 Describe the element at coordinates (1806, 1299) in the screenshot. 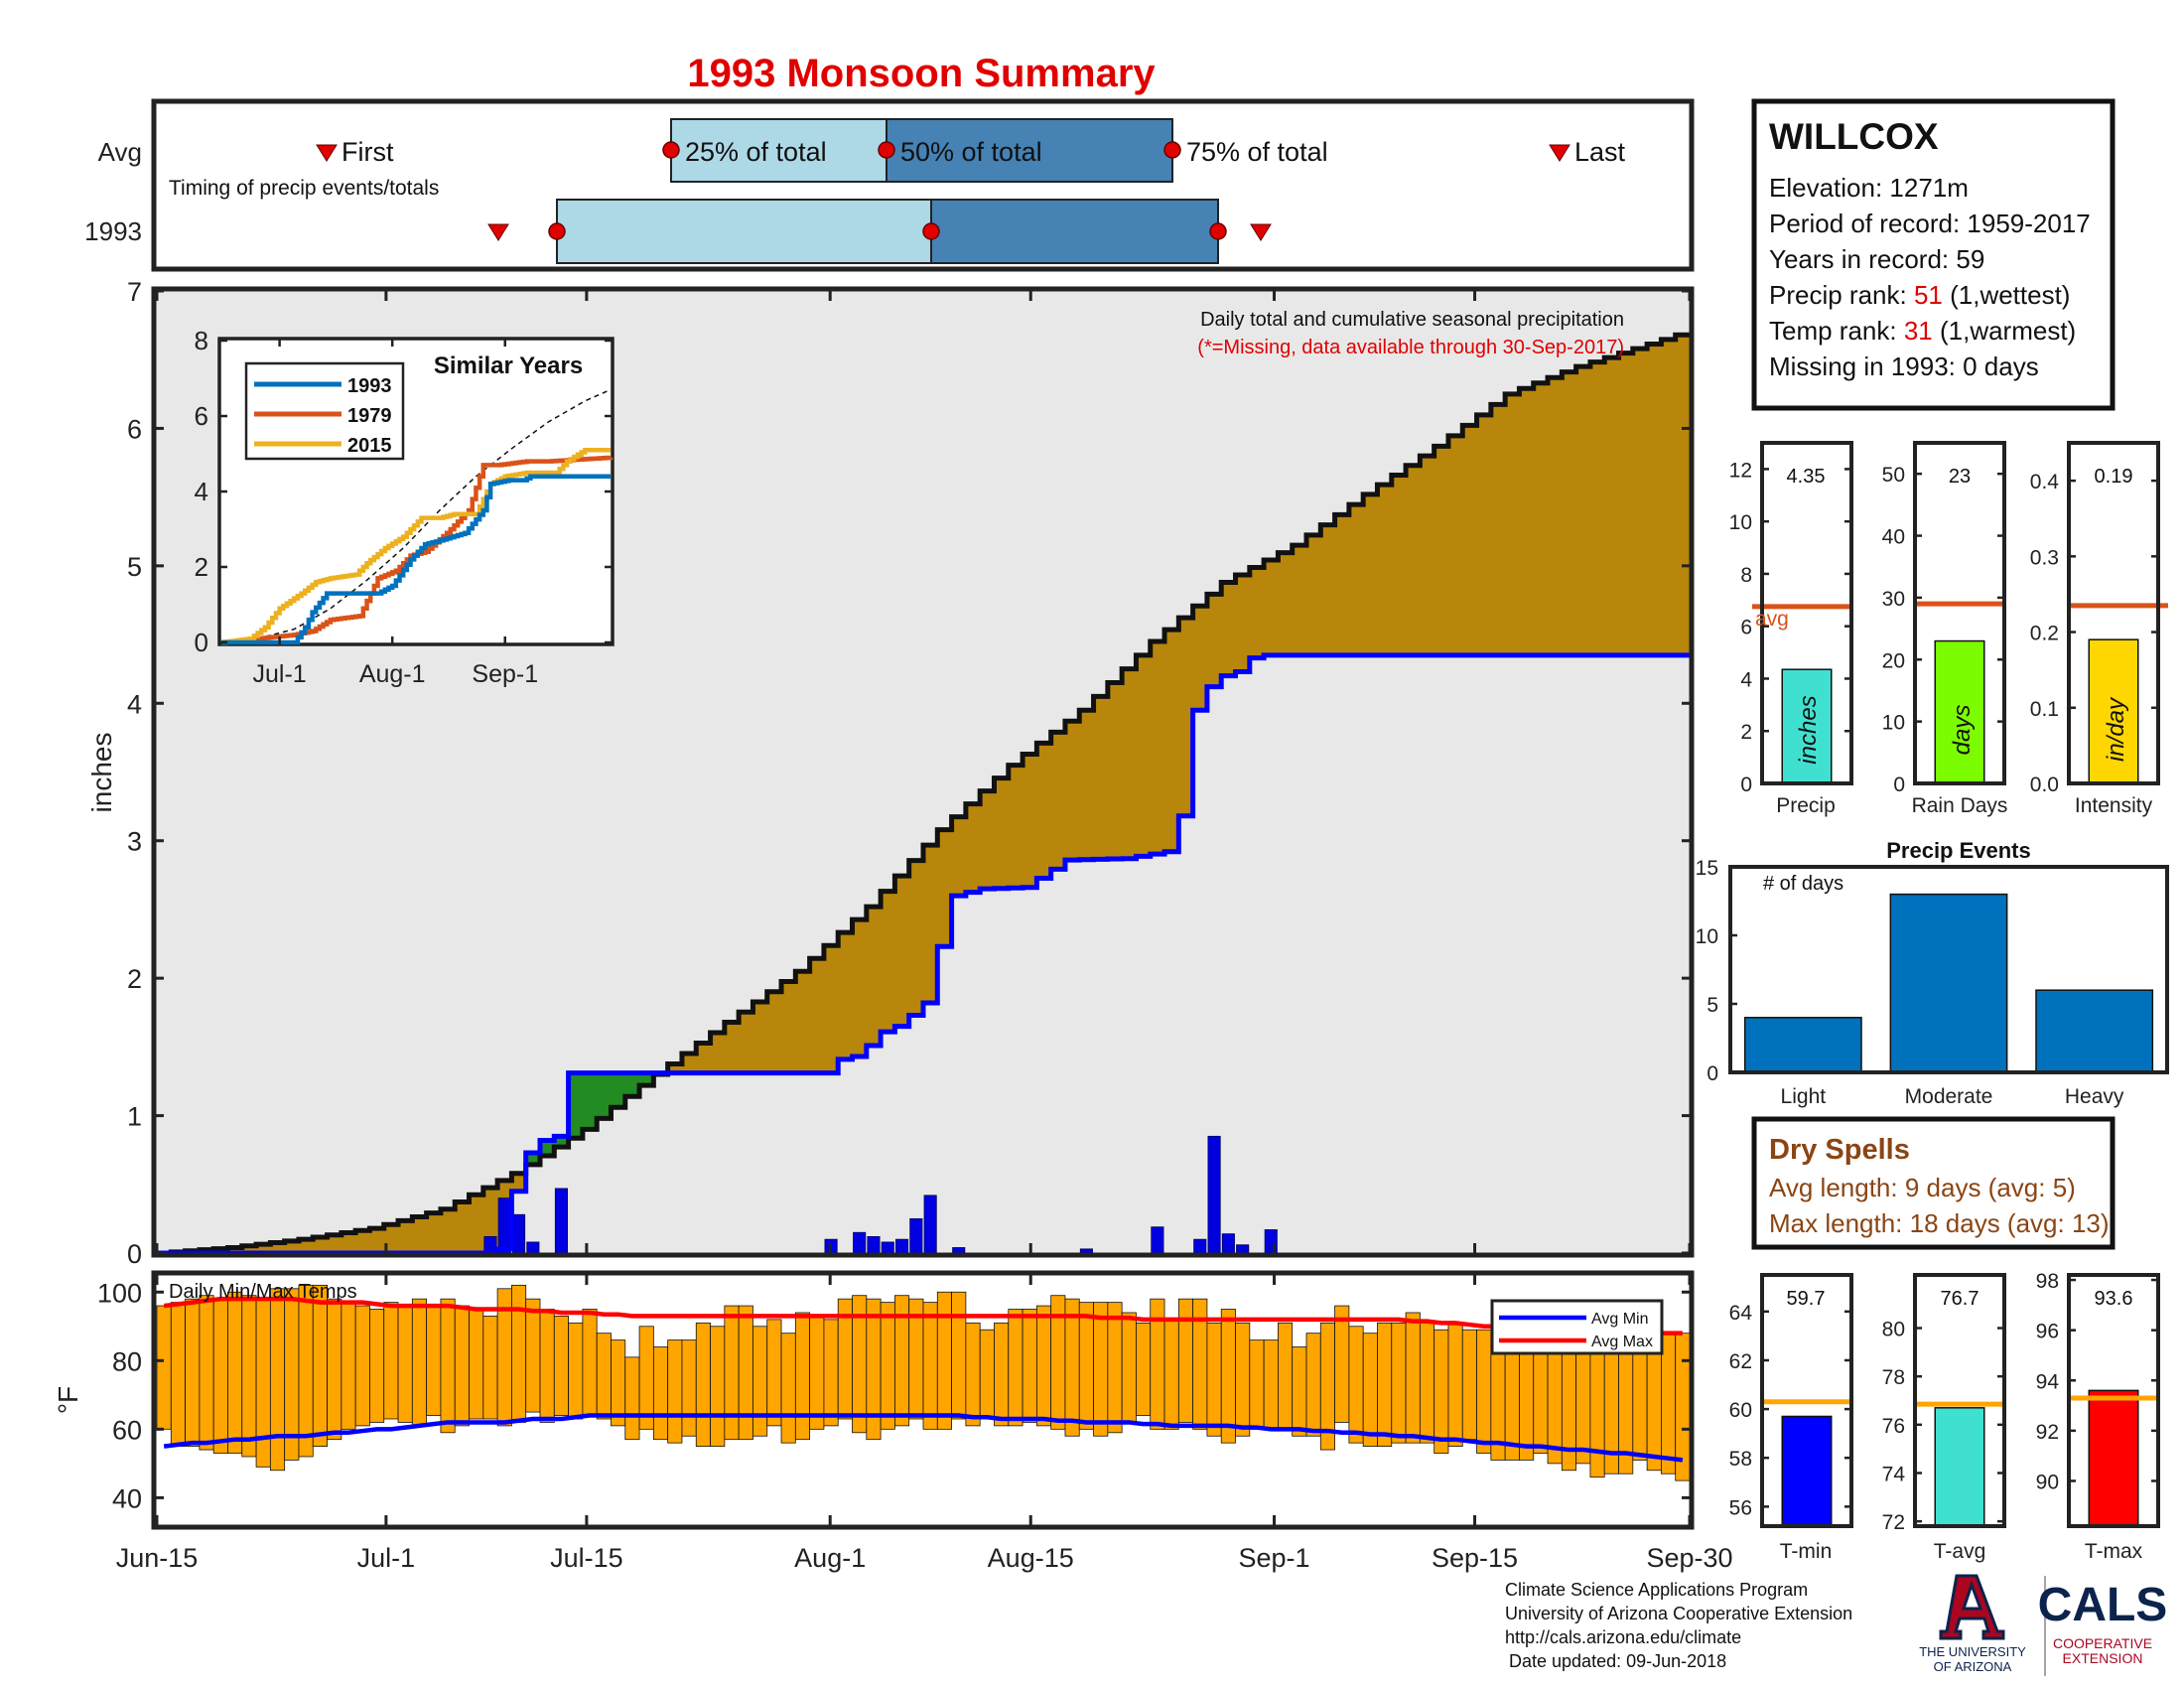

I see `tmin-panel-value: 59.7` at that location.